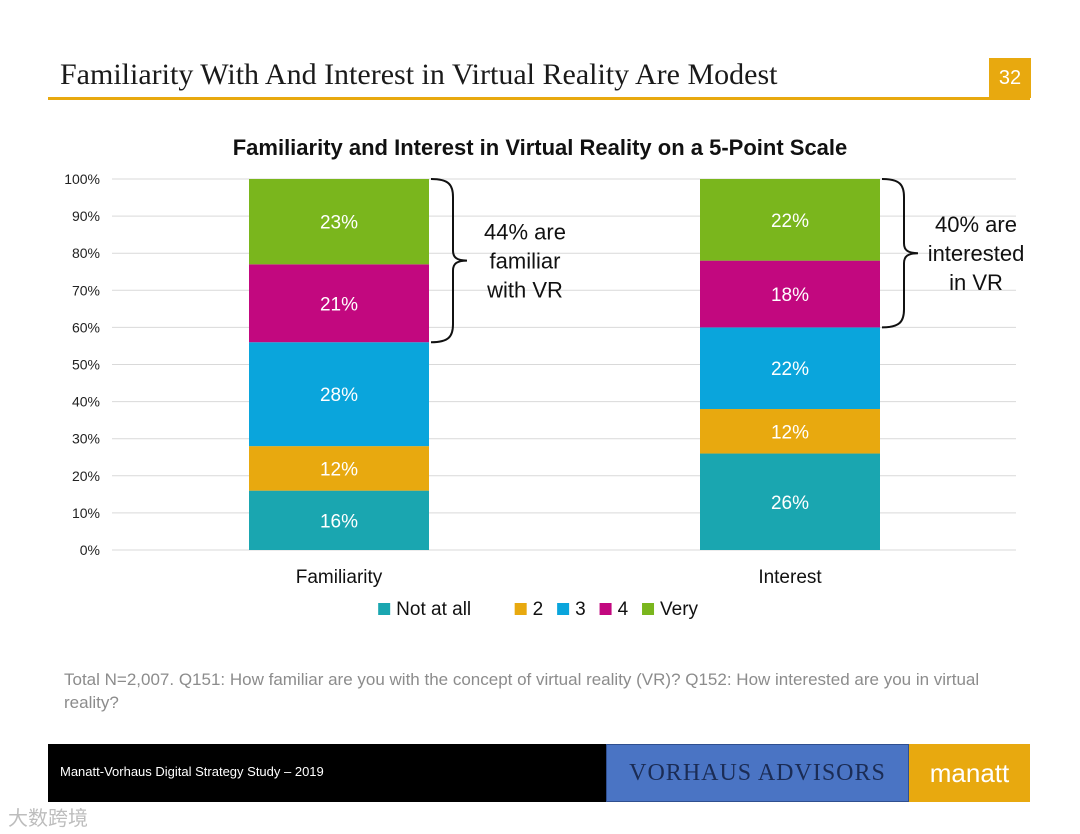 This screenshot has height=834, width=1080. I want to click on annotation-text: familiar, so click(525, 261).